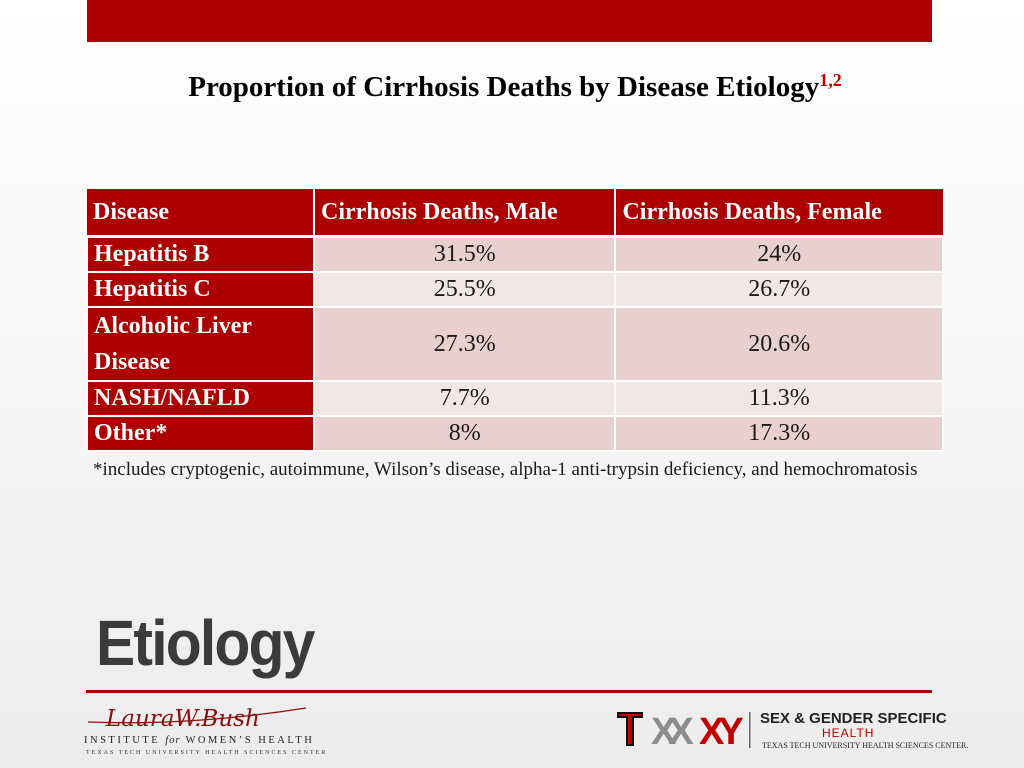 This screenshot has height=768, width=1024. Describe the element at coordinates (853, 718) in the screenshot. I see `sgs-logo-title: SEX & GENDER SPECIFIC` at that location.